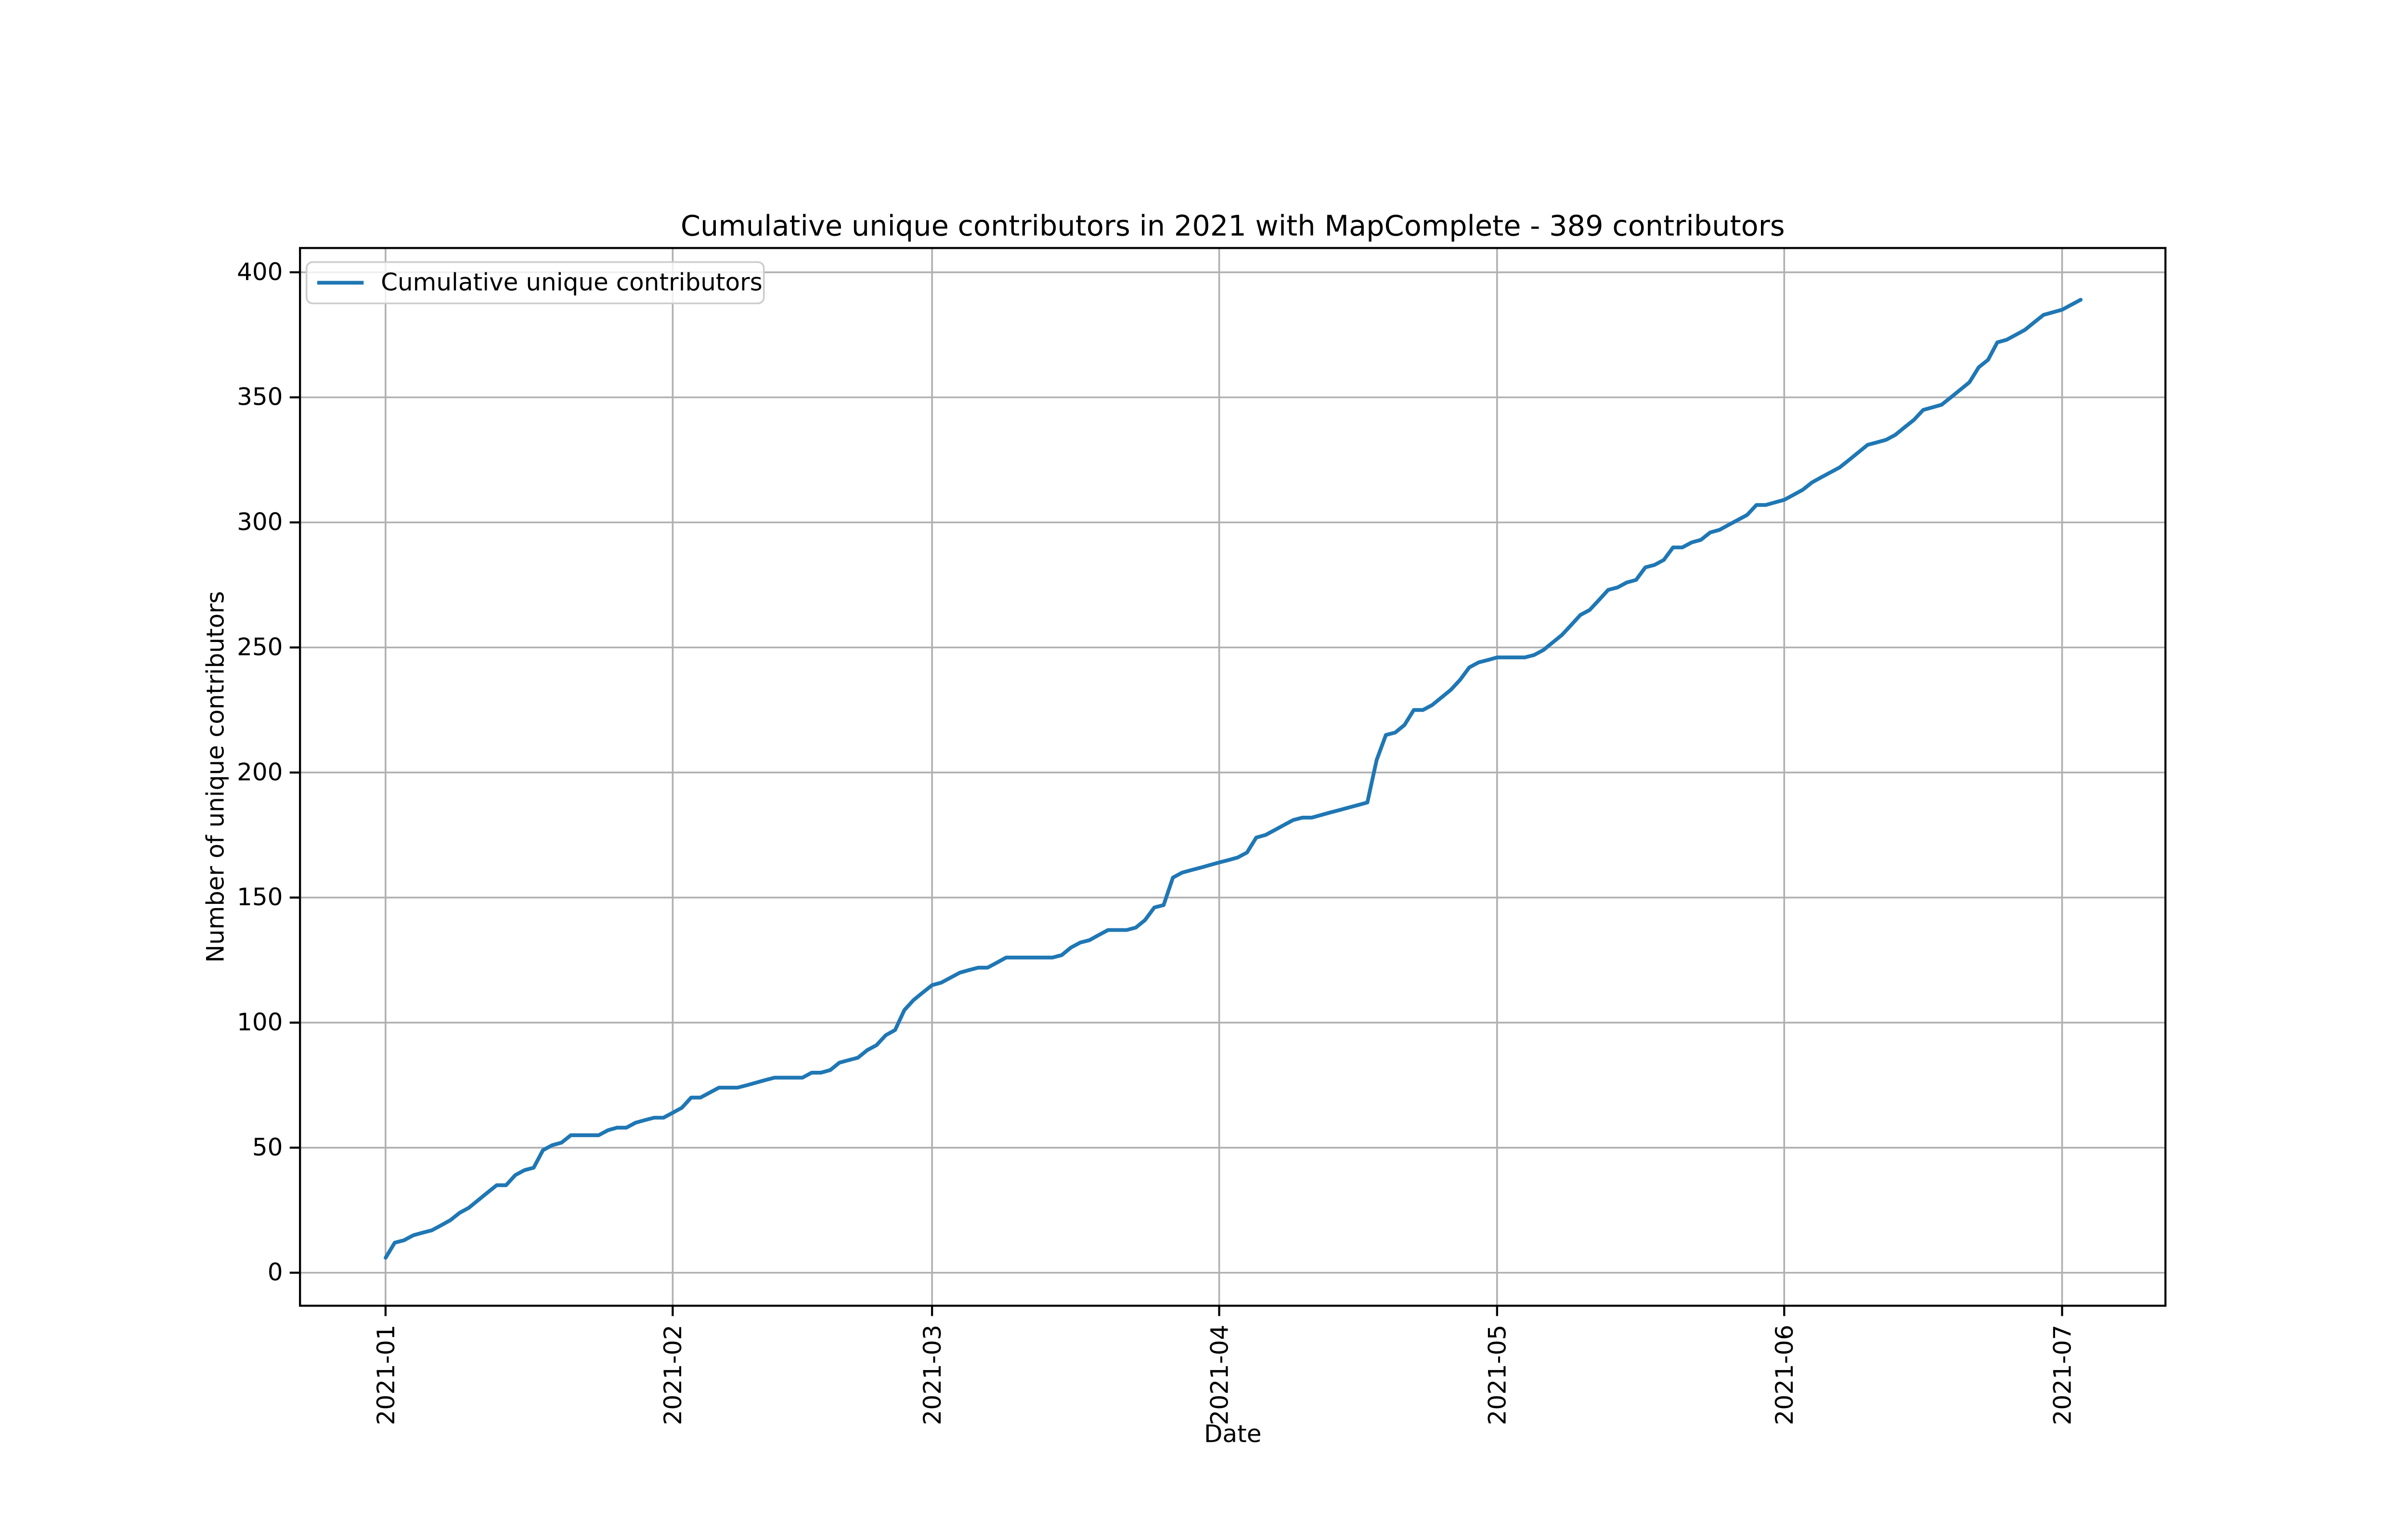 This screenshot has height=1540, width=2407. What do you see at coordinates (1785, 1375) in the screenshot?
I see `x-tick-label: 2021-06` at bounding box center [1785, 1375].